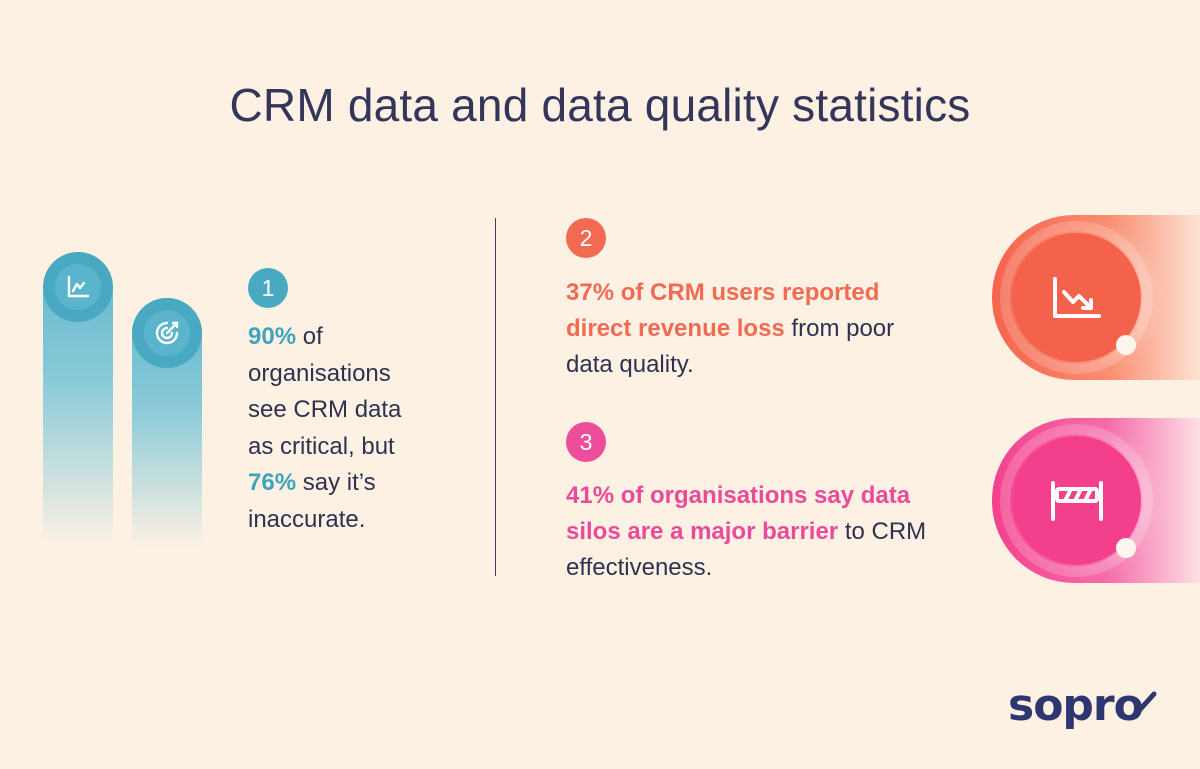  What do you see at coordinates (312, 501) in the screenshot?
I see `stat-text: say it’s inaccurate.` at bounding box center [312, 501].